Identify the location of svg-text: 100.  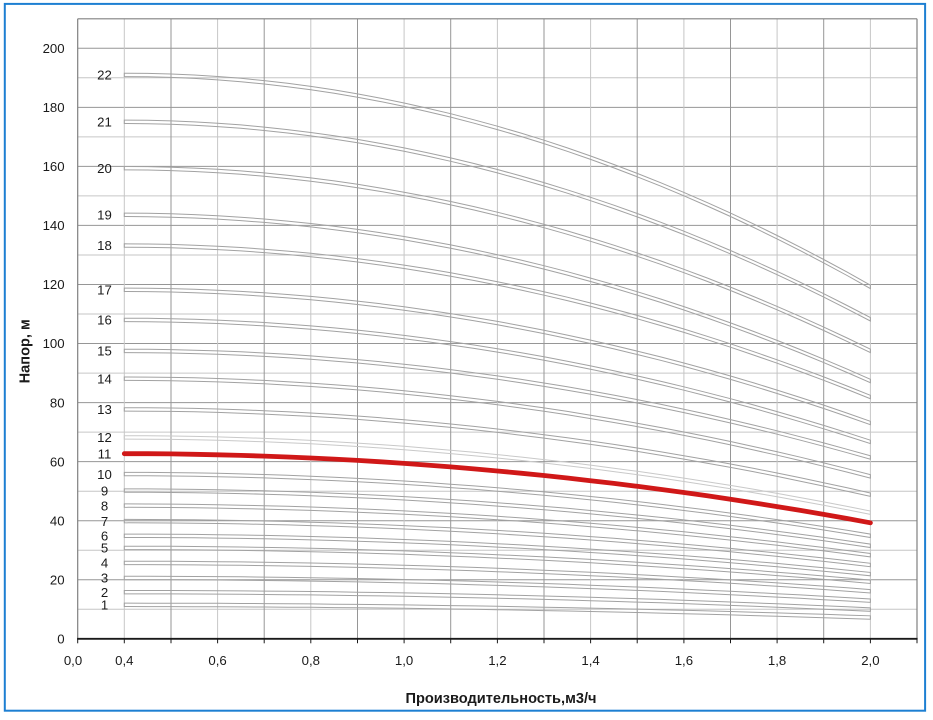
(54, 343).